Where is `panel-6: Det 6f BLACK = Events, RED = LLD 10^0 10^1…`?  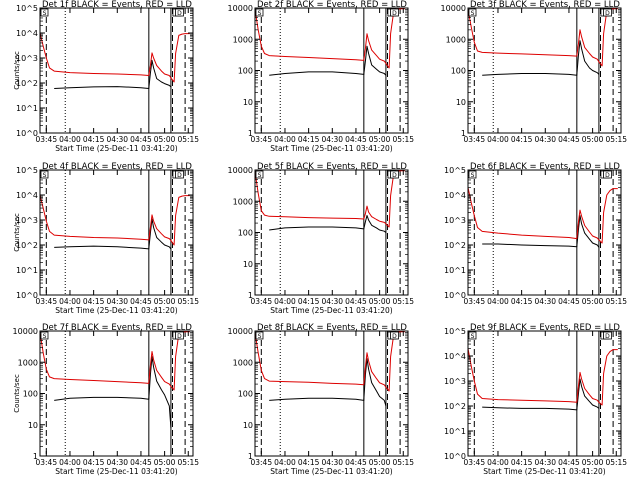 panel-6: Det 6f BLACK = Events, RED = LLD 10^0 10^1… is located at coordinates (535, 234).